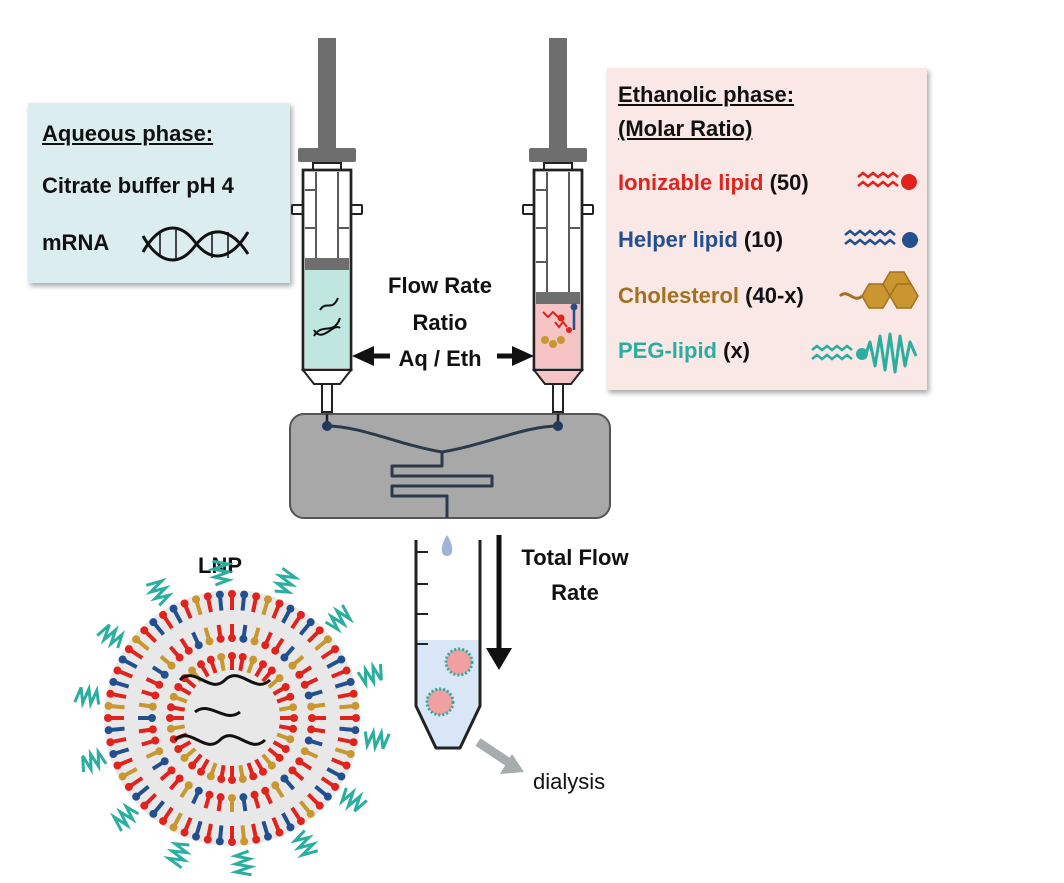 Image resolution: width=1064 pixels, height=883 pixels. I want to click on droplet-icon, so click(447, 545).